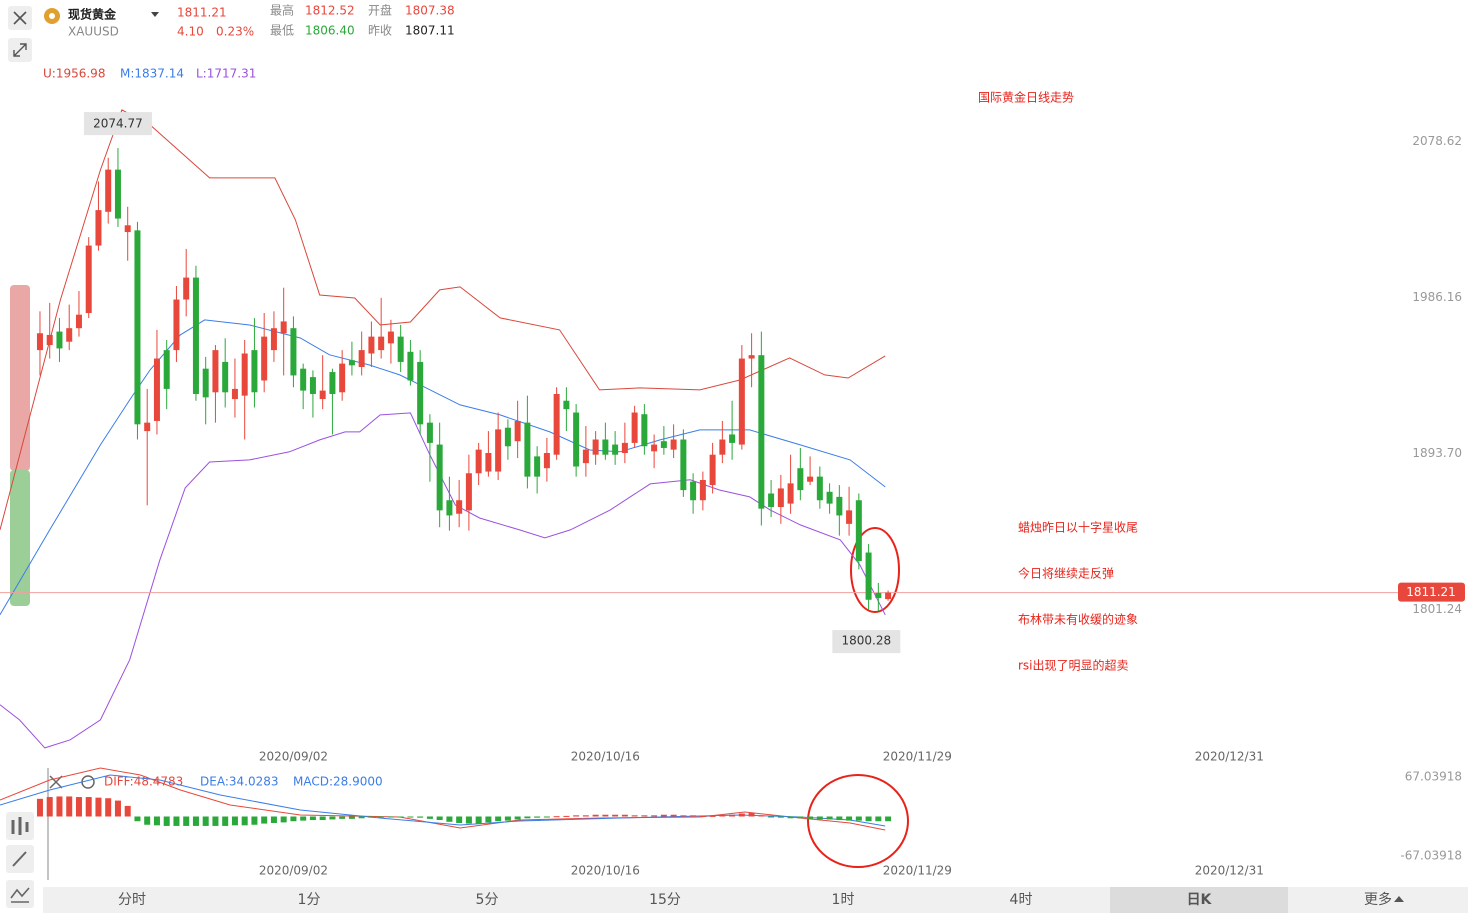  I want to click on low-label: 1800.28, so click(867, 641).